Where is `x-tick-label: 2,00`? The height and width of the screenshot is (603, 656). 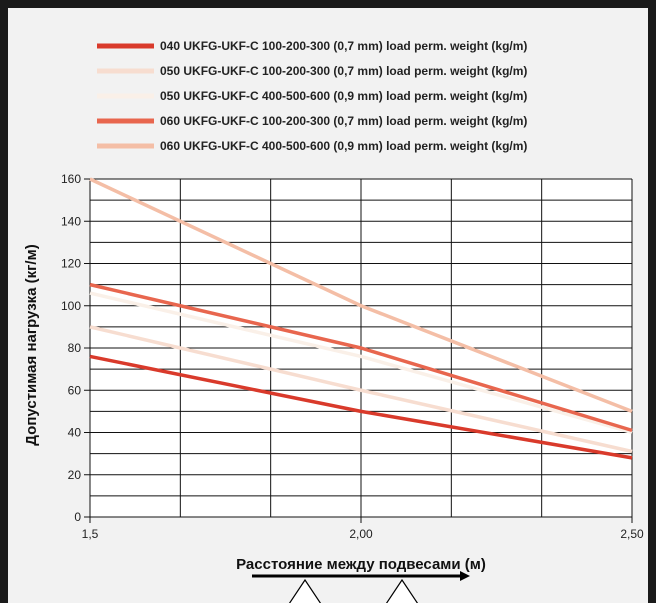 x-tick-label: 2,00 is located at coordinates (361, 534).